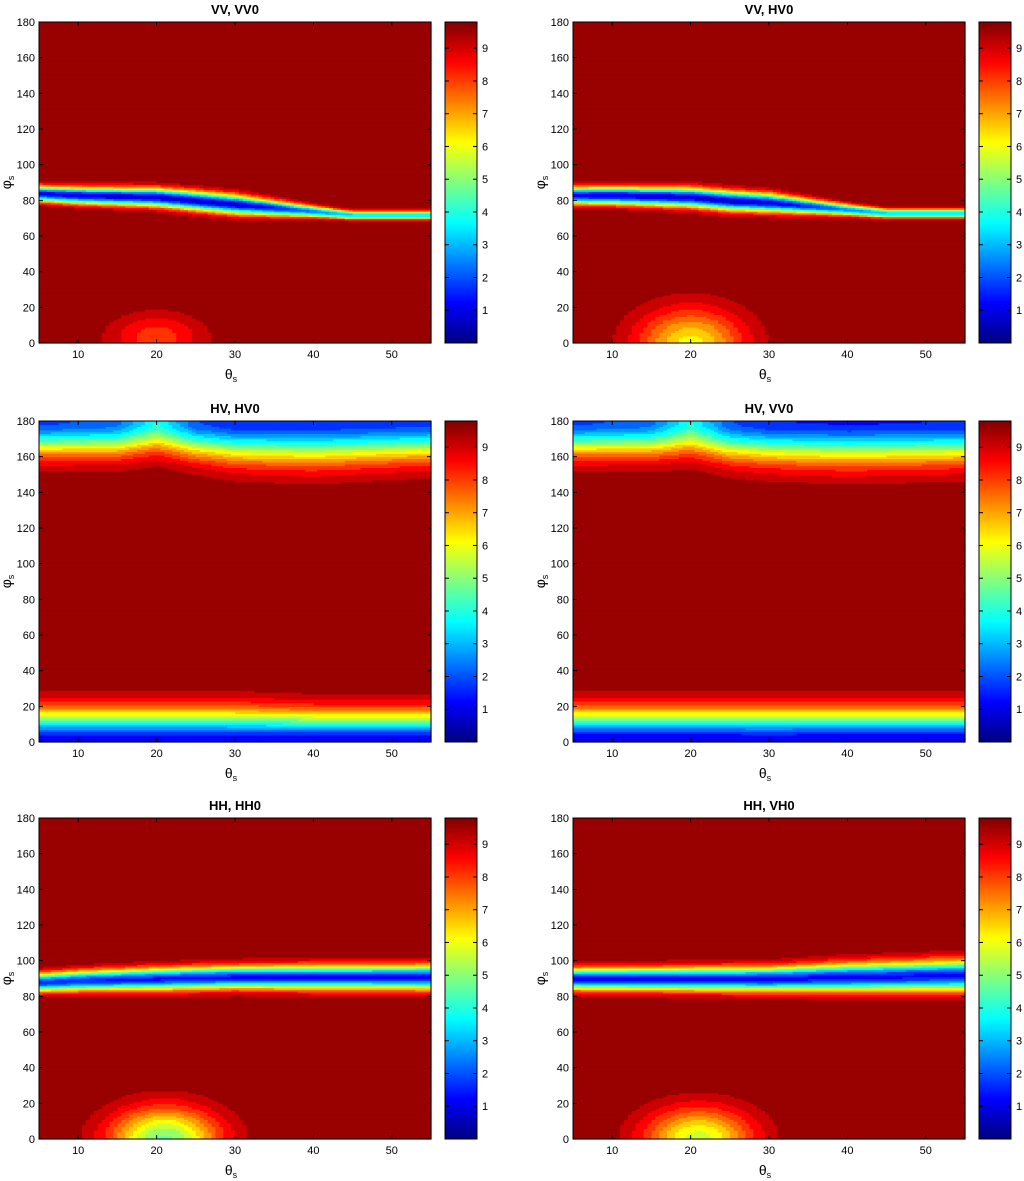 The height and width of the screenshot is (1181, 1024). I want to click on contour-fill, so click(769, 582).